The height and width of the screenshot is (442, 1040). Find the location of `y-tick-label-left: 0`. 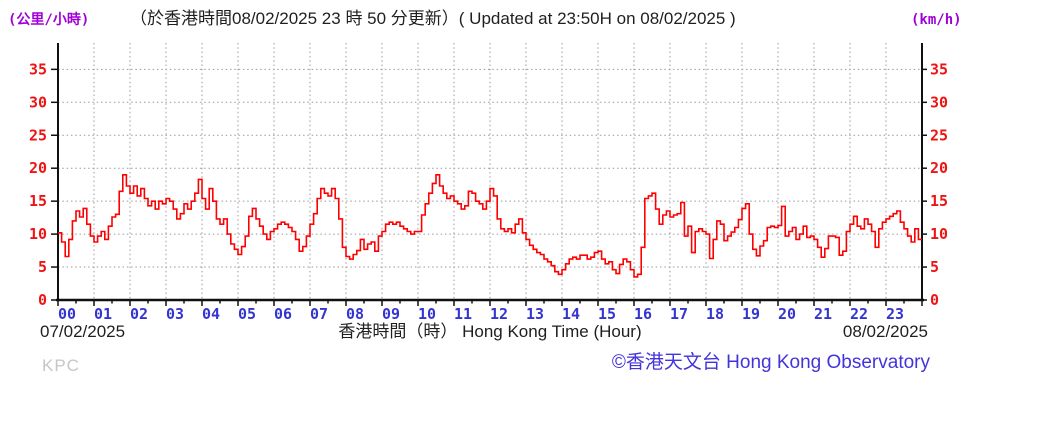

y-tick-label-left: 0 is located at coordinates (42, 300).